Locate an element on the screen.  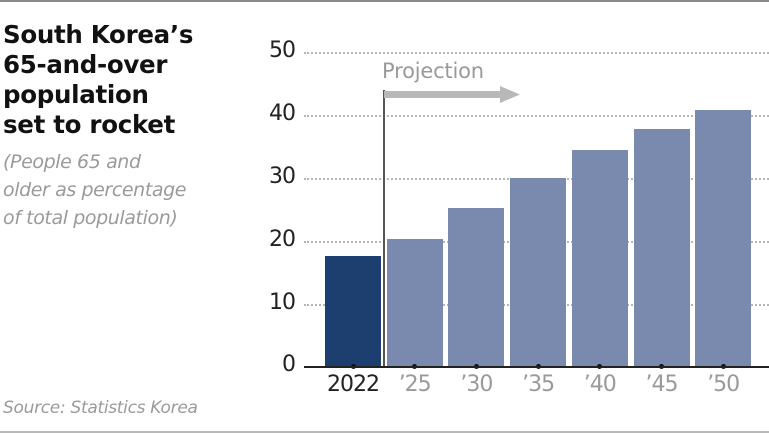
title-line: 65-and-over is located at coordinates (85, 64).